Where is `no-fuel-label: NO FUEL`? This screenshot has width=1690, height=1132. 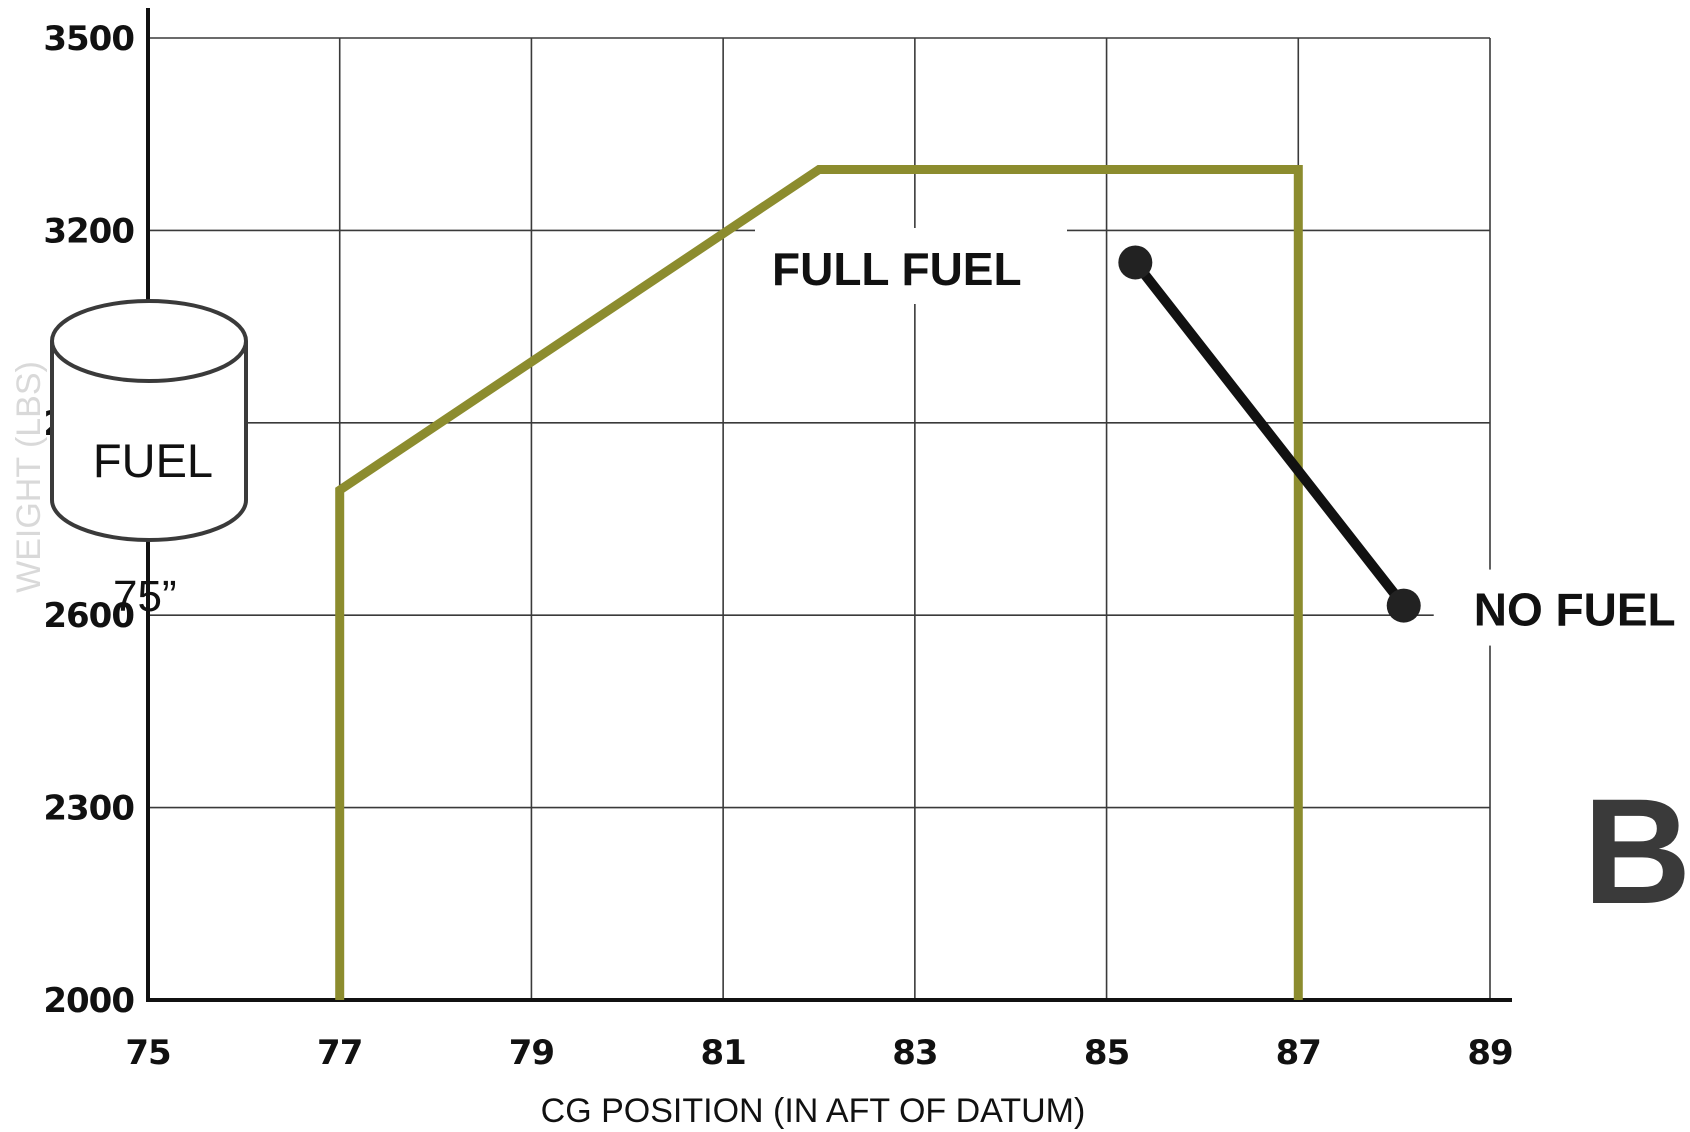 no-fuel-label: NO FUEL is located at coordinates (1575, 610).